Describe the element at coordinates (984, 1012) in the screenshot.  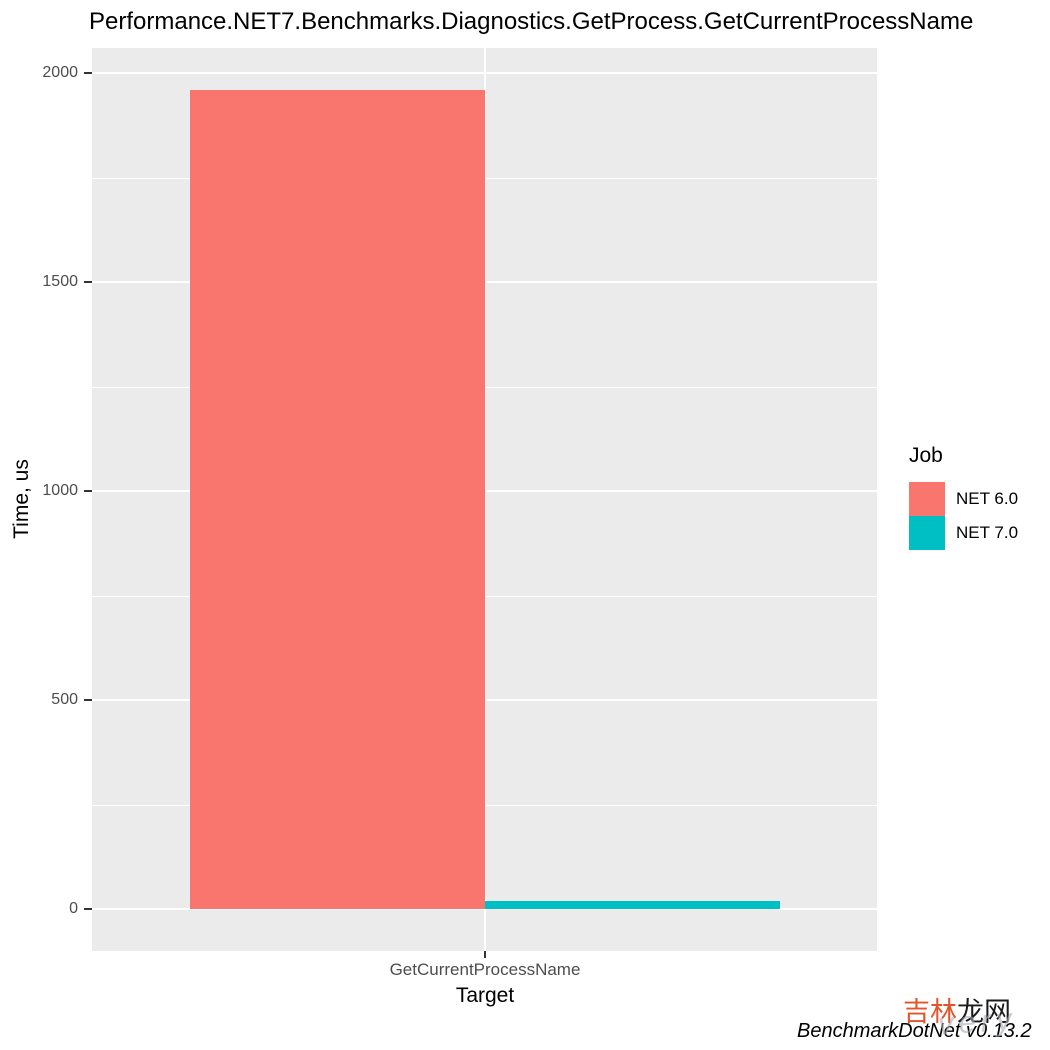
I see `site-watermark-rest: 龙网` at that location.